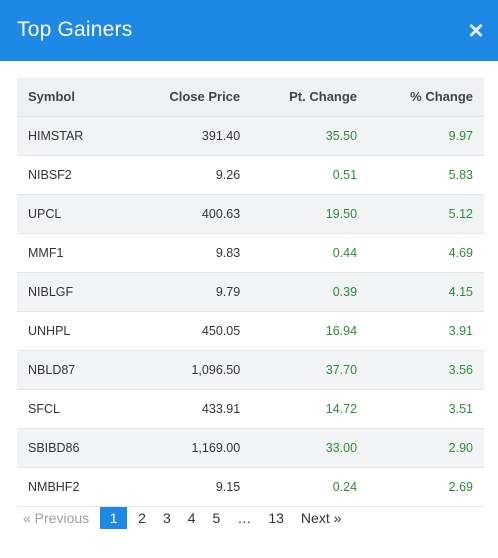 The image size is (498, 558). I want to click on page-5-button: 5, so click(216, 518).